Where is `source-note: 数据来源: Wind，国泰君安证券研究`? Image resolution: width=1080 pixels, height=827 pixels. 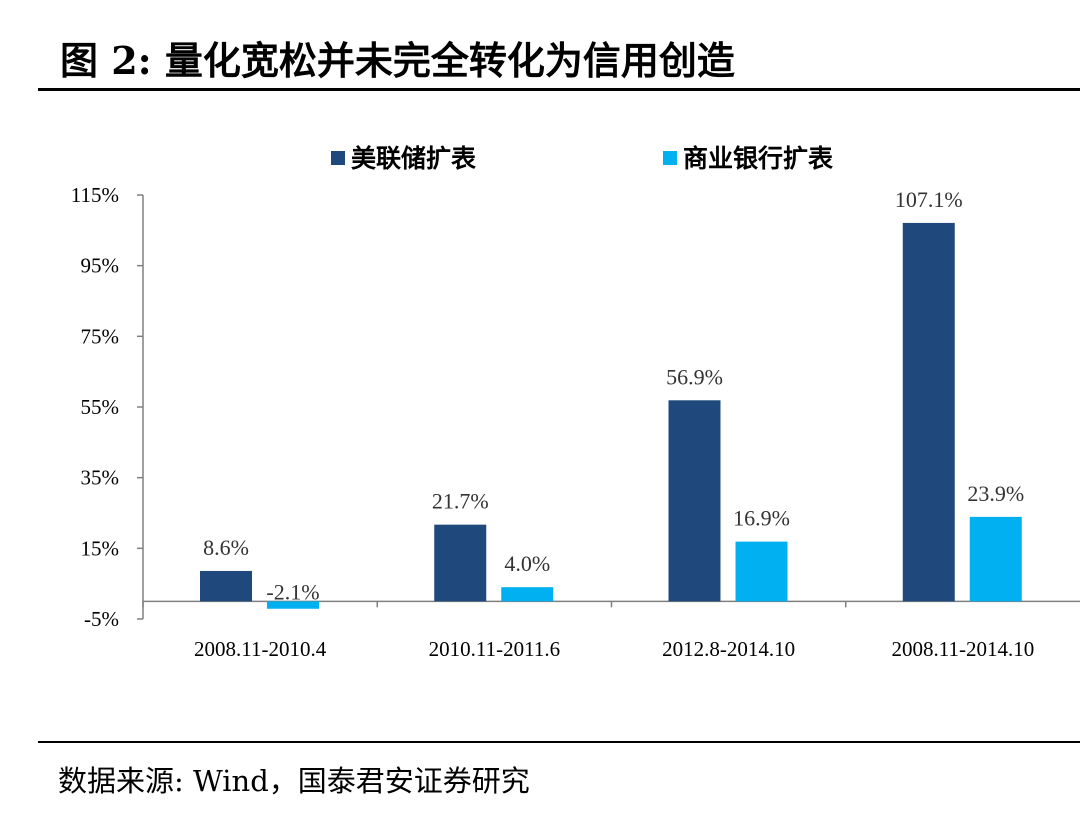
source-note: 数据来源: Wind，国泰君安证券研究 is located at coordinates (294, 781).